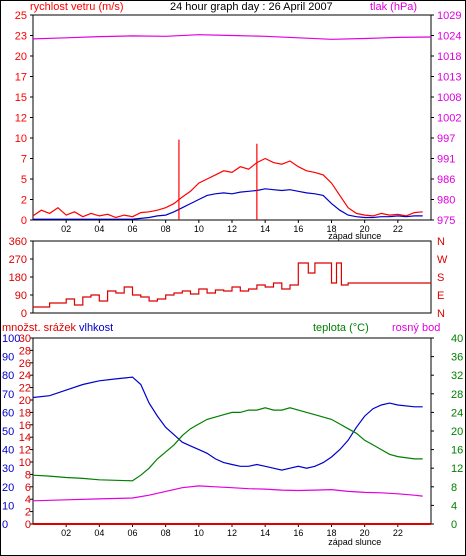 The width and height of the screenshot is (466, 556). I want to click on chart-title: 24 hour graph day : 26 April 2007, so click(251, 7).